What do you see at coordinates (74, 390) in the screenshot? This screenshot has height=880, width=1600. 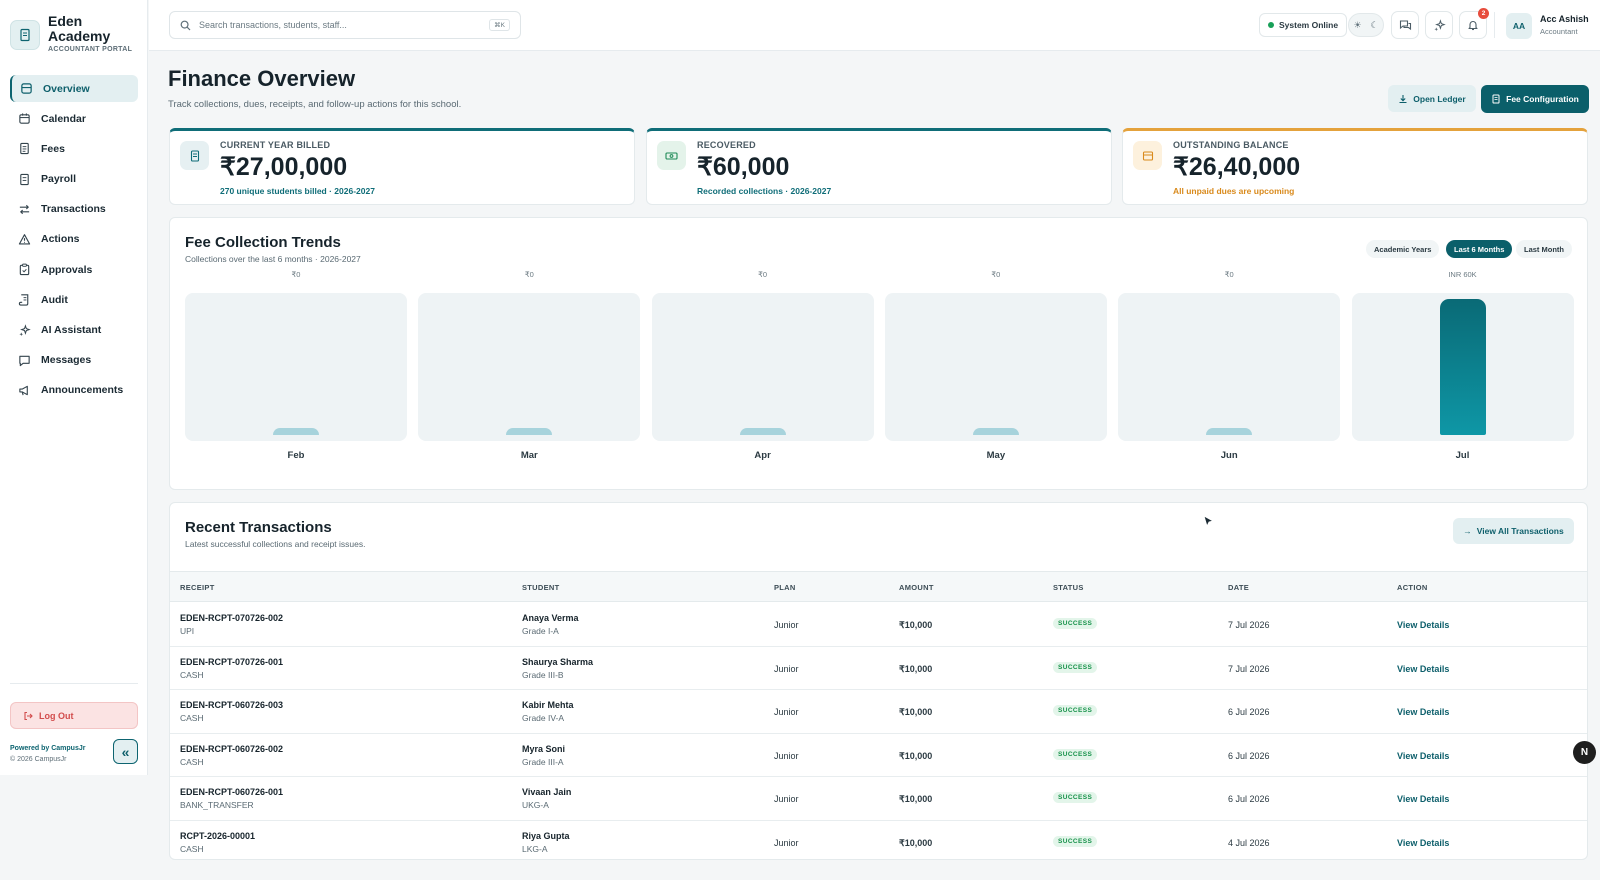 I see `sidebar-item-announcements: Announcements` at bounding box center [74, 390].